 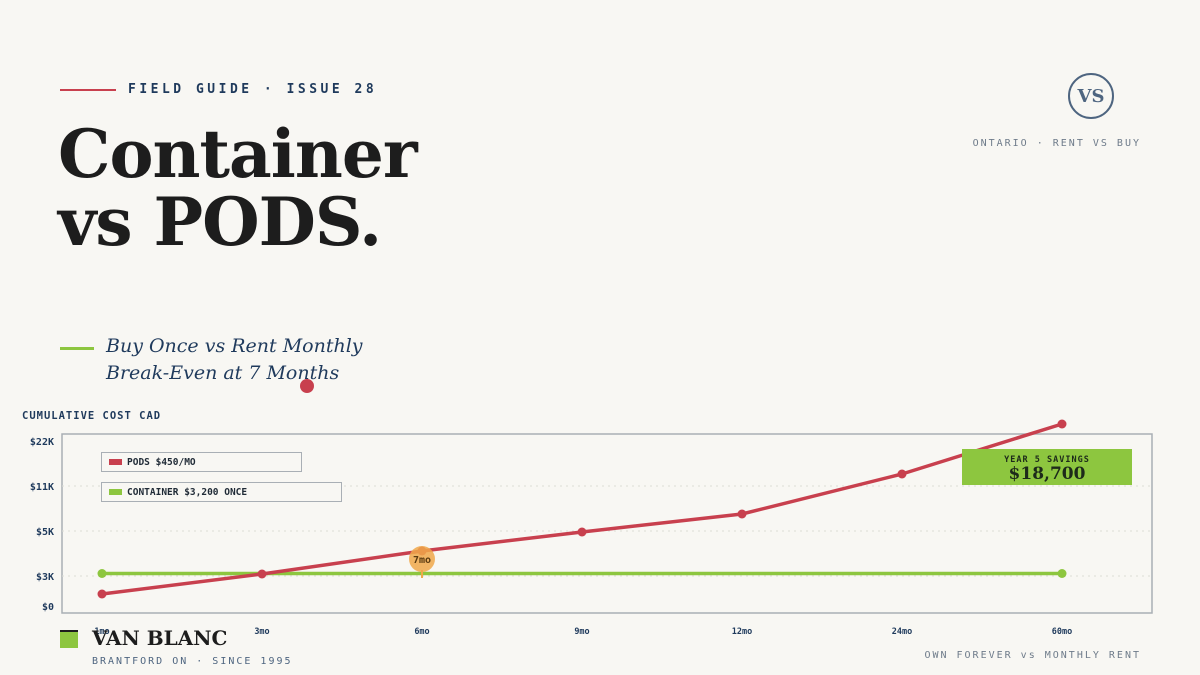 What do you see at coordinates (261, 632) in the screenshot?
I see `x-tick-label: 3mo` at bounding box center [261, 632].